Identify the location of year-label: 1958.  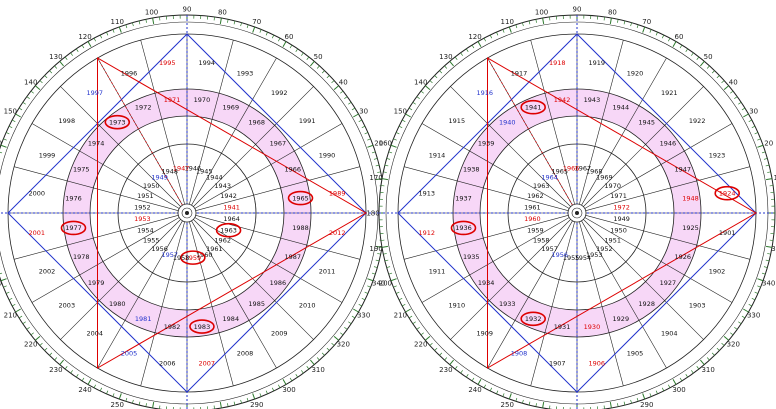
(541, 241).